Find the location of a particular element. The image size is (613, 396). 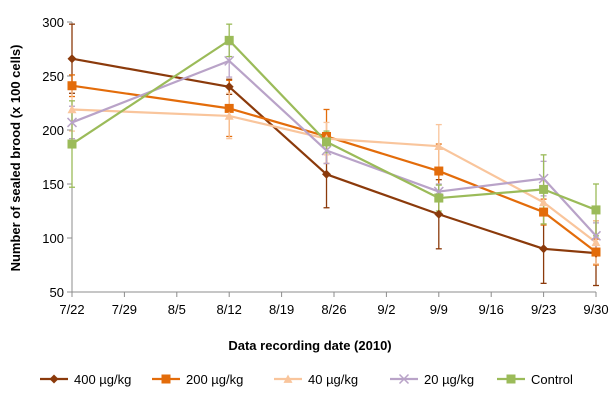

legend-label: 200 µg/kg is located at coordinates (214, 379).